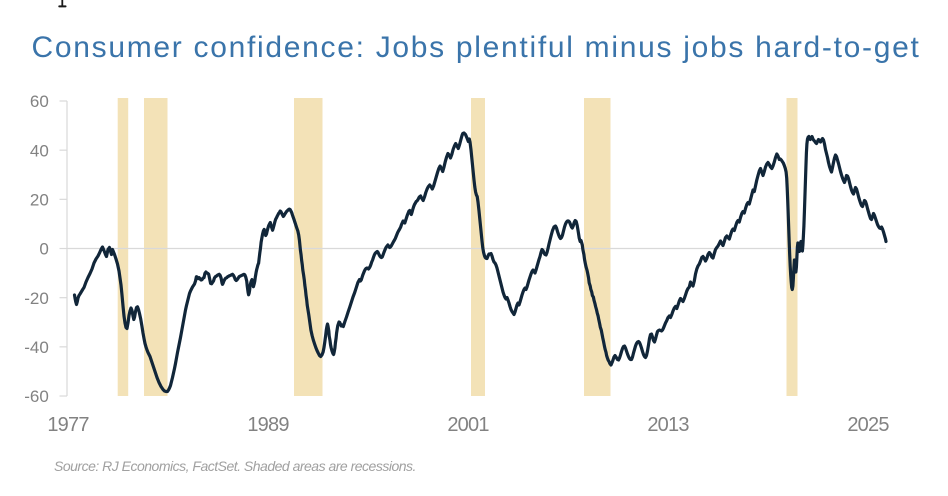 This screenshot has width=948, height=496. I want to click on svg-text: -20, so click(36, 298).